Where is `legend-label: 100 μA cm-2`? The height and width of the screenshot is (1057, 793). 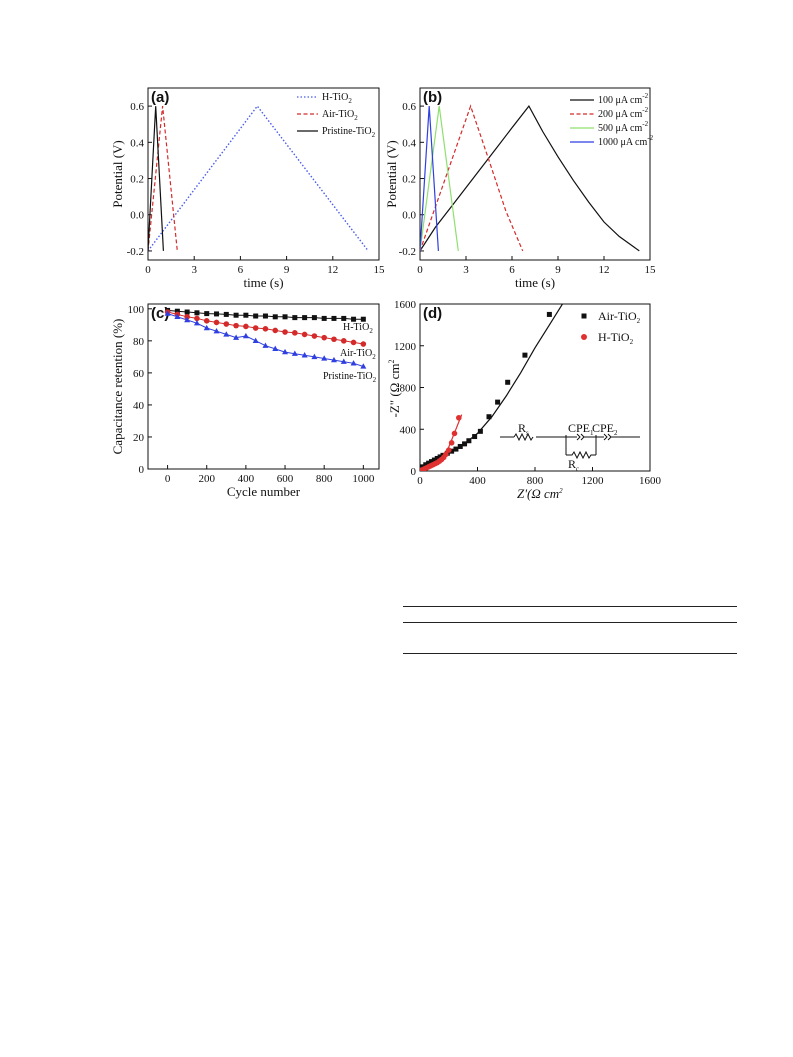
legend-label: 100 μA cm-2 is located at coordinates (623, 99).